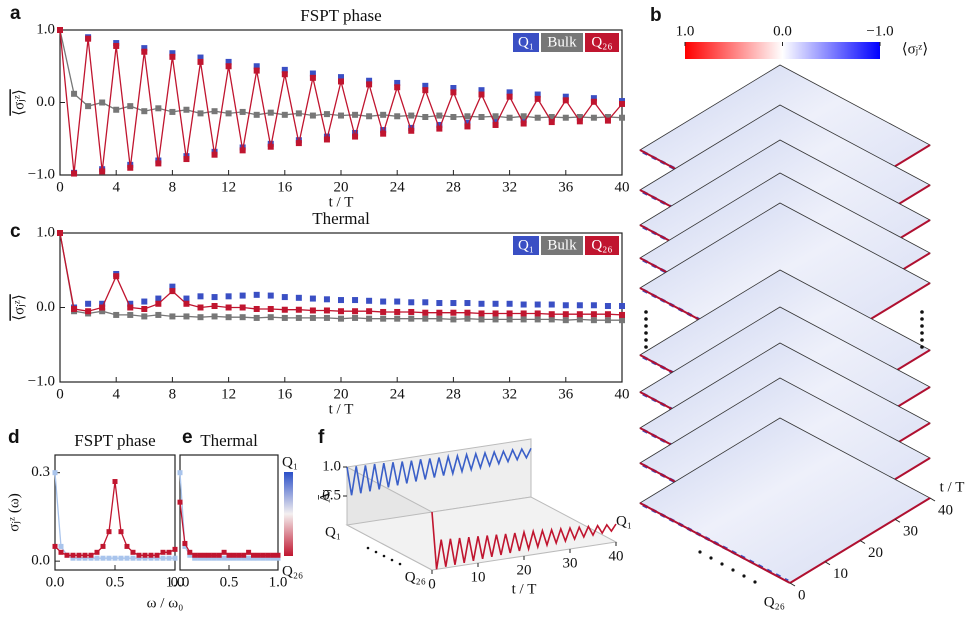 This screenshot has height=633, width=974. What do you see at coordinates (341, 218) in the screenshot?
I see `chart-title: Thermal` at bounding box center [341, 218].